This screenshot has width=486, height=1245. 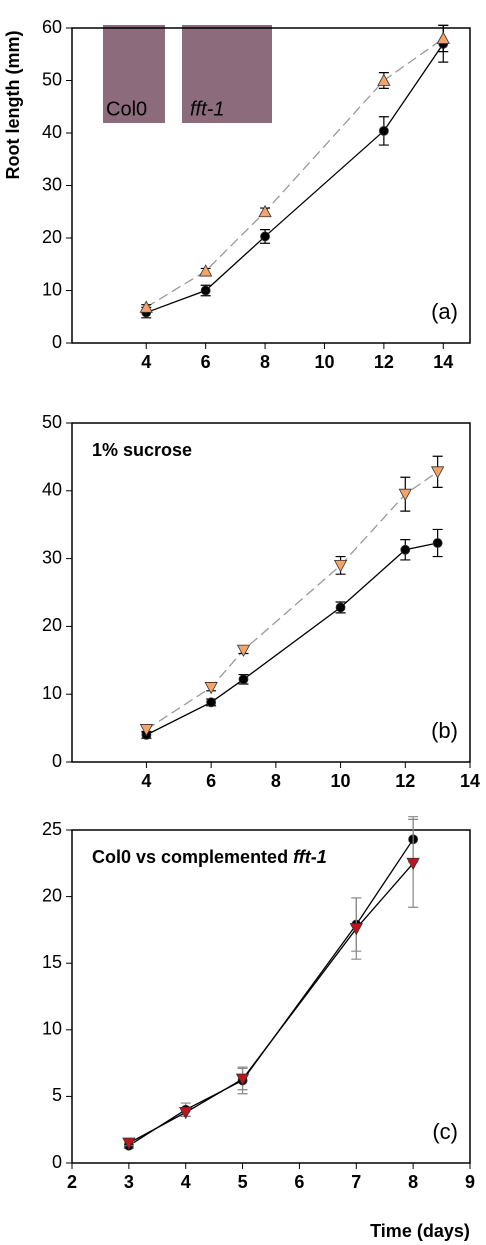 I want to click on y-tick-label: 15, so click(x=52, y=962).